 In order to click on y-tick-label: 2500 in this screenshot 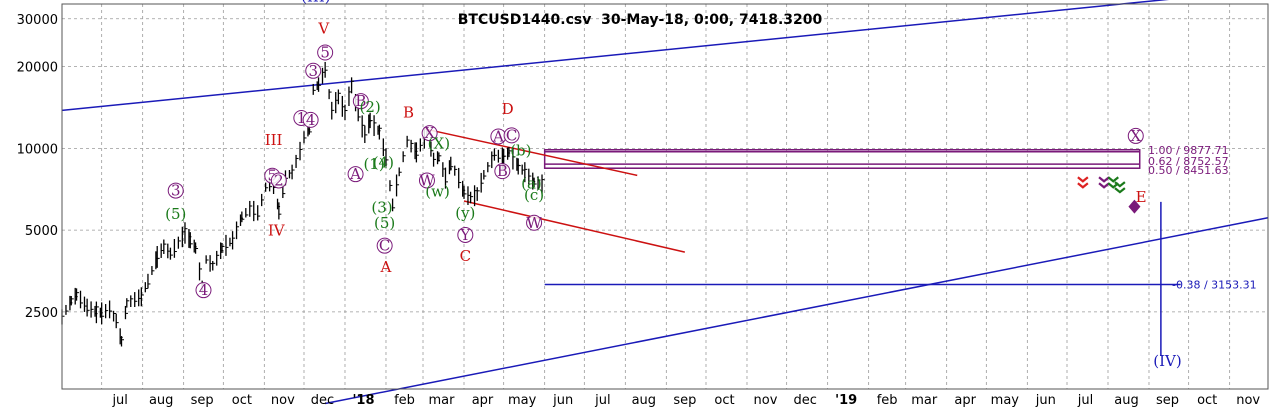, I will do `click(41, 313)`.